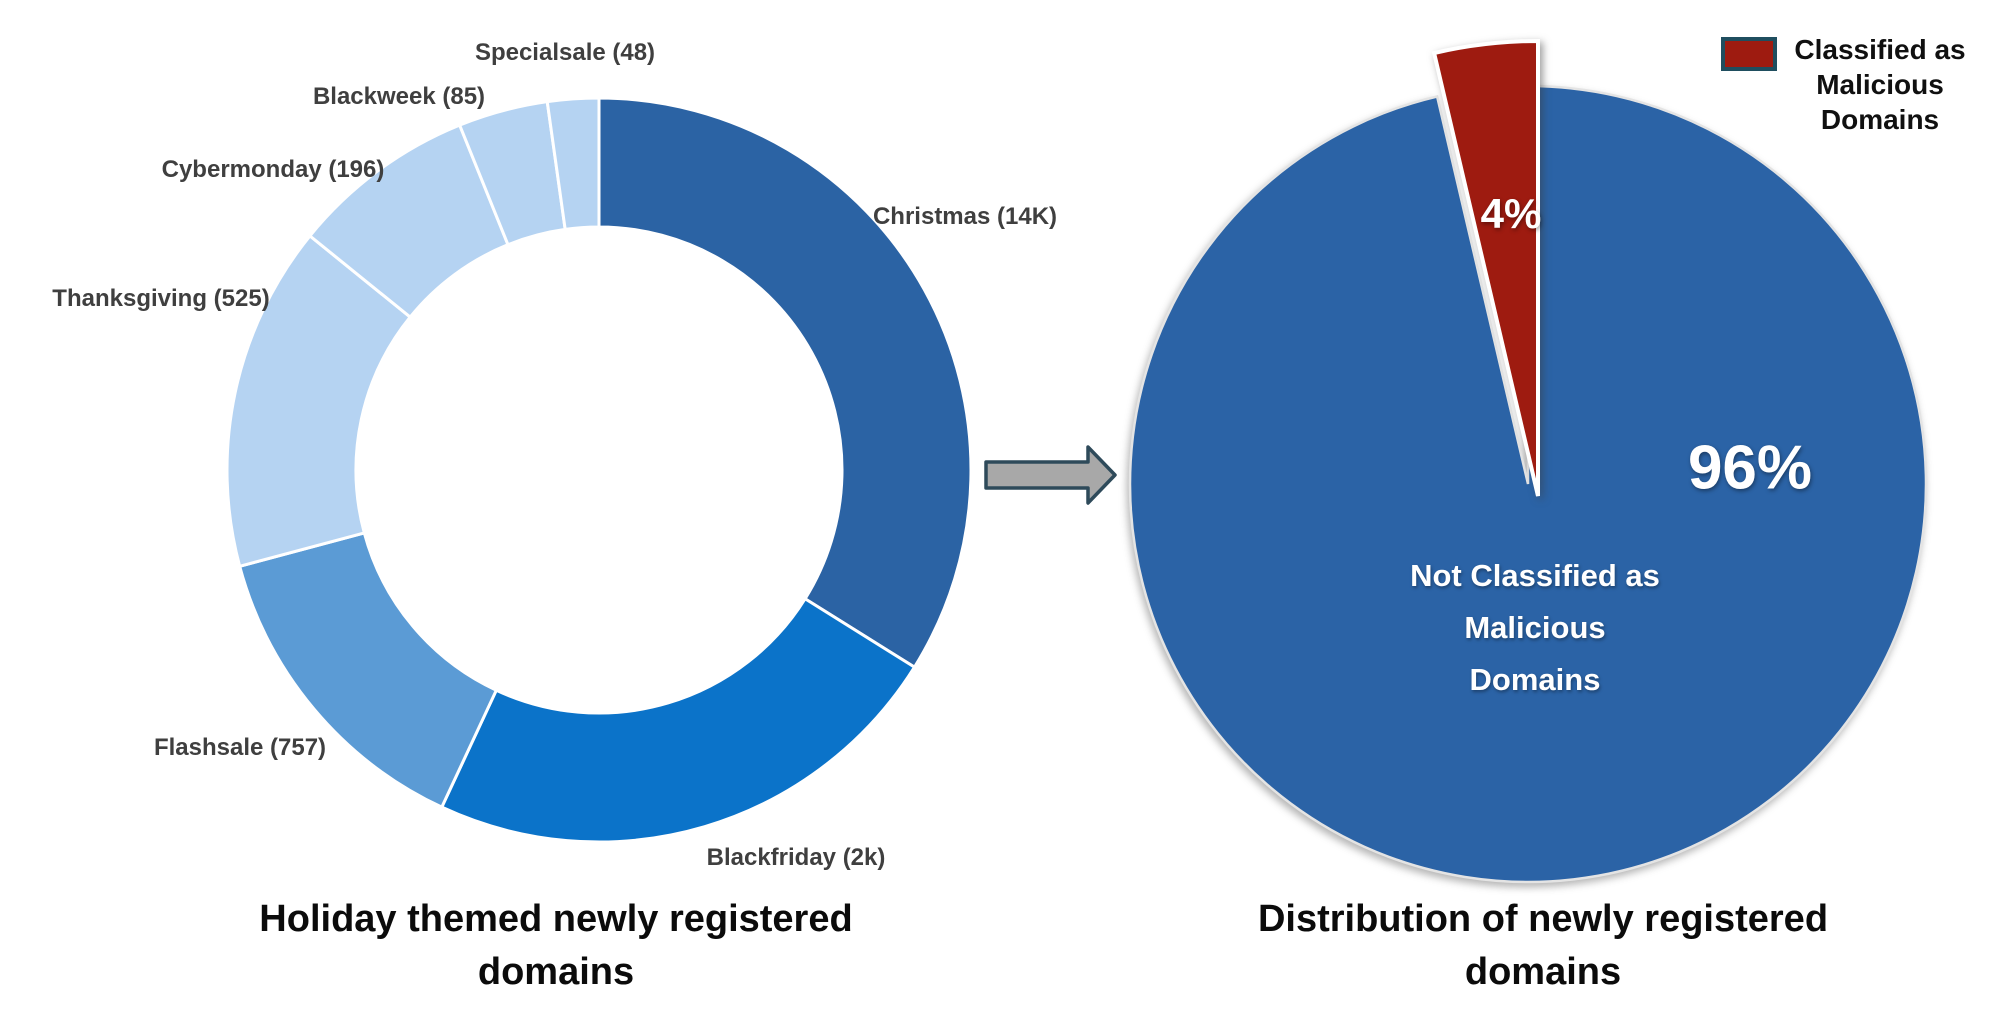 Image resolution: width=2000 pixels, height=1013 pixels. What do you see at coordinates (1485, 267) in the screenshot?
I see `pie-segment-classified-malicious` at bounding box center [1485, 267].